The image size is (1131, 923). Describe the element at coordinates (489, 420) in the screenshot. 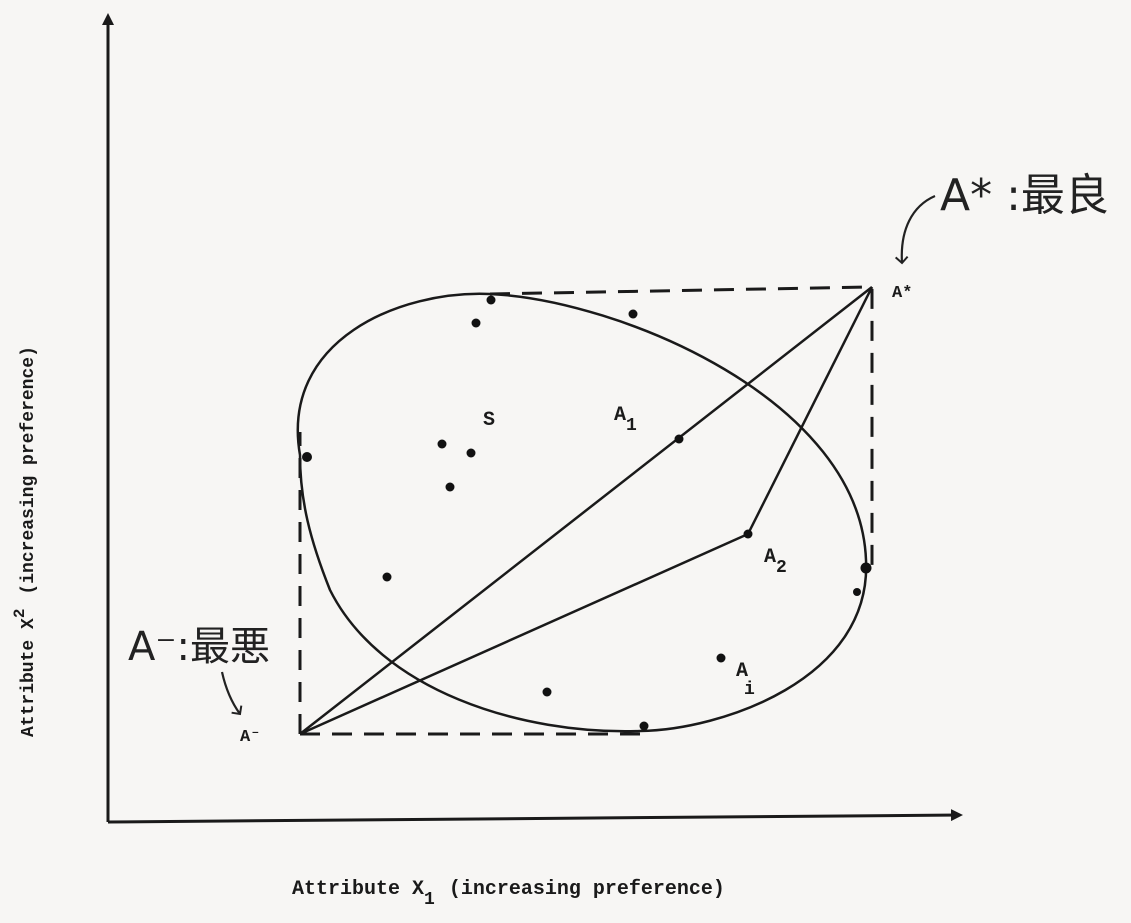

I see `label-set-s: S` at that location.